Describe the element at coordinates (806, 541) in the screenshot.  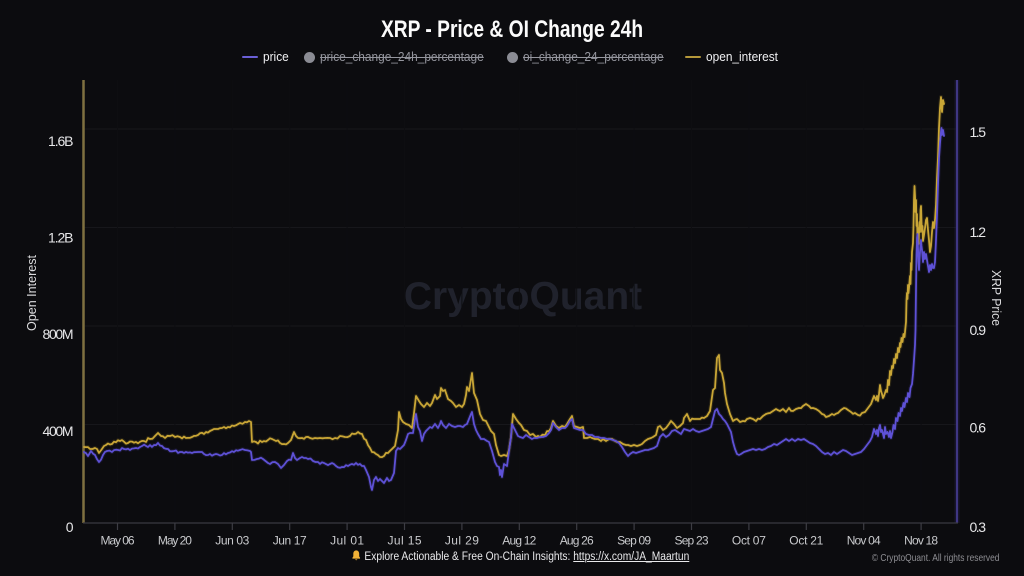
I see `svg-text: Oct 21` at that location.